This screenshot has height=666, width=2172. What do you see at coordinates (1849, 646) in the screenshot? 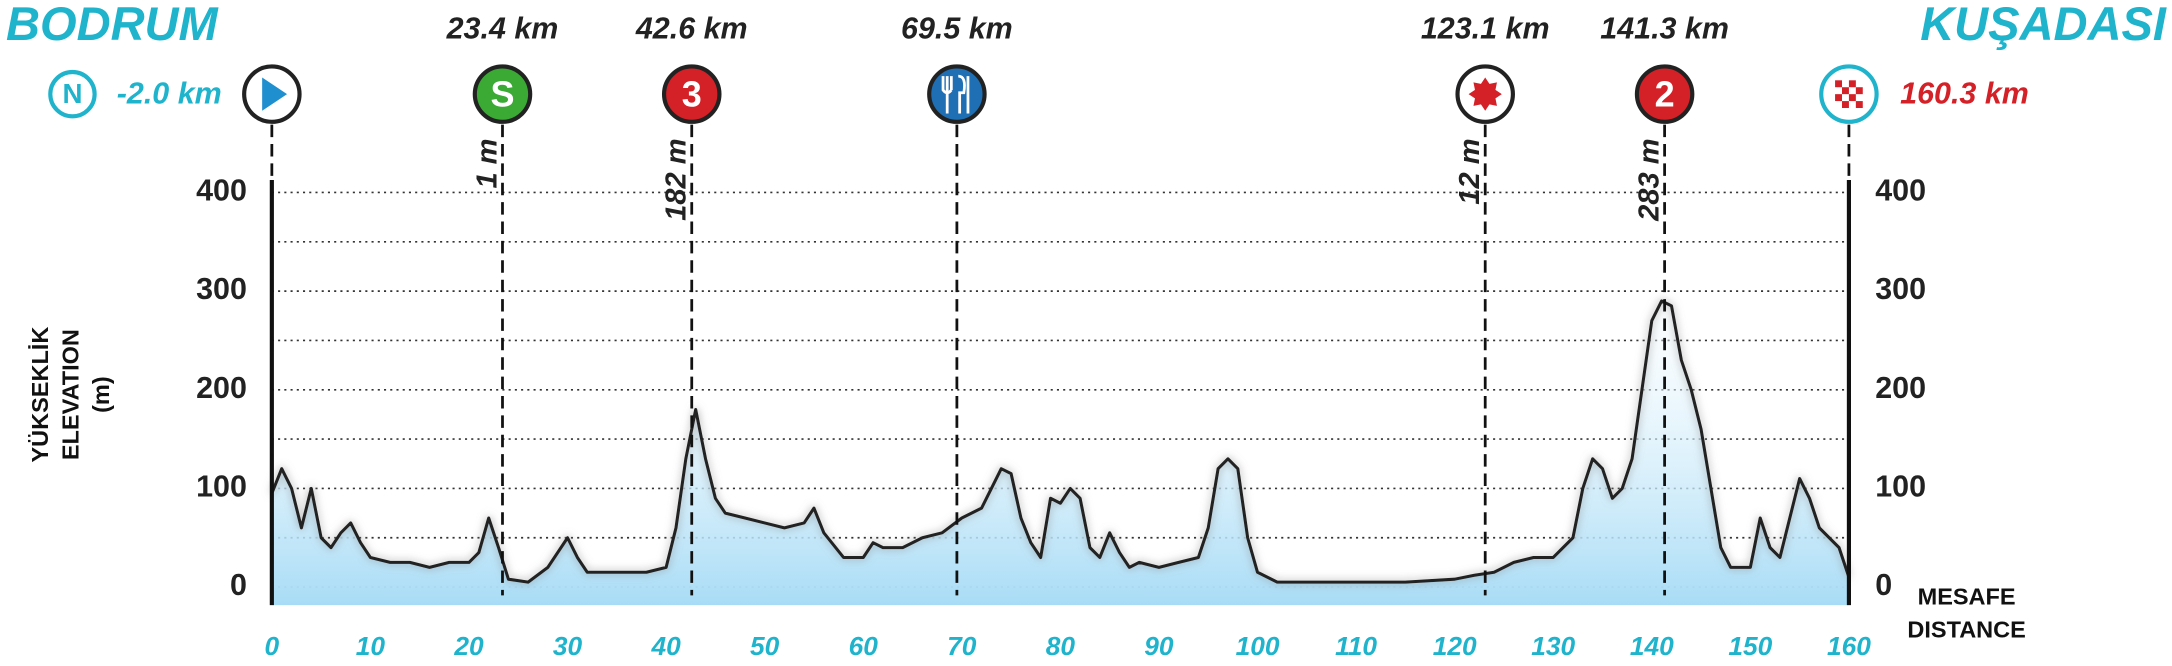
I see `x-tick-label: 160` at bounding box center [1849, 646].